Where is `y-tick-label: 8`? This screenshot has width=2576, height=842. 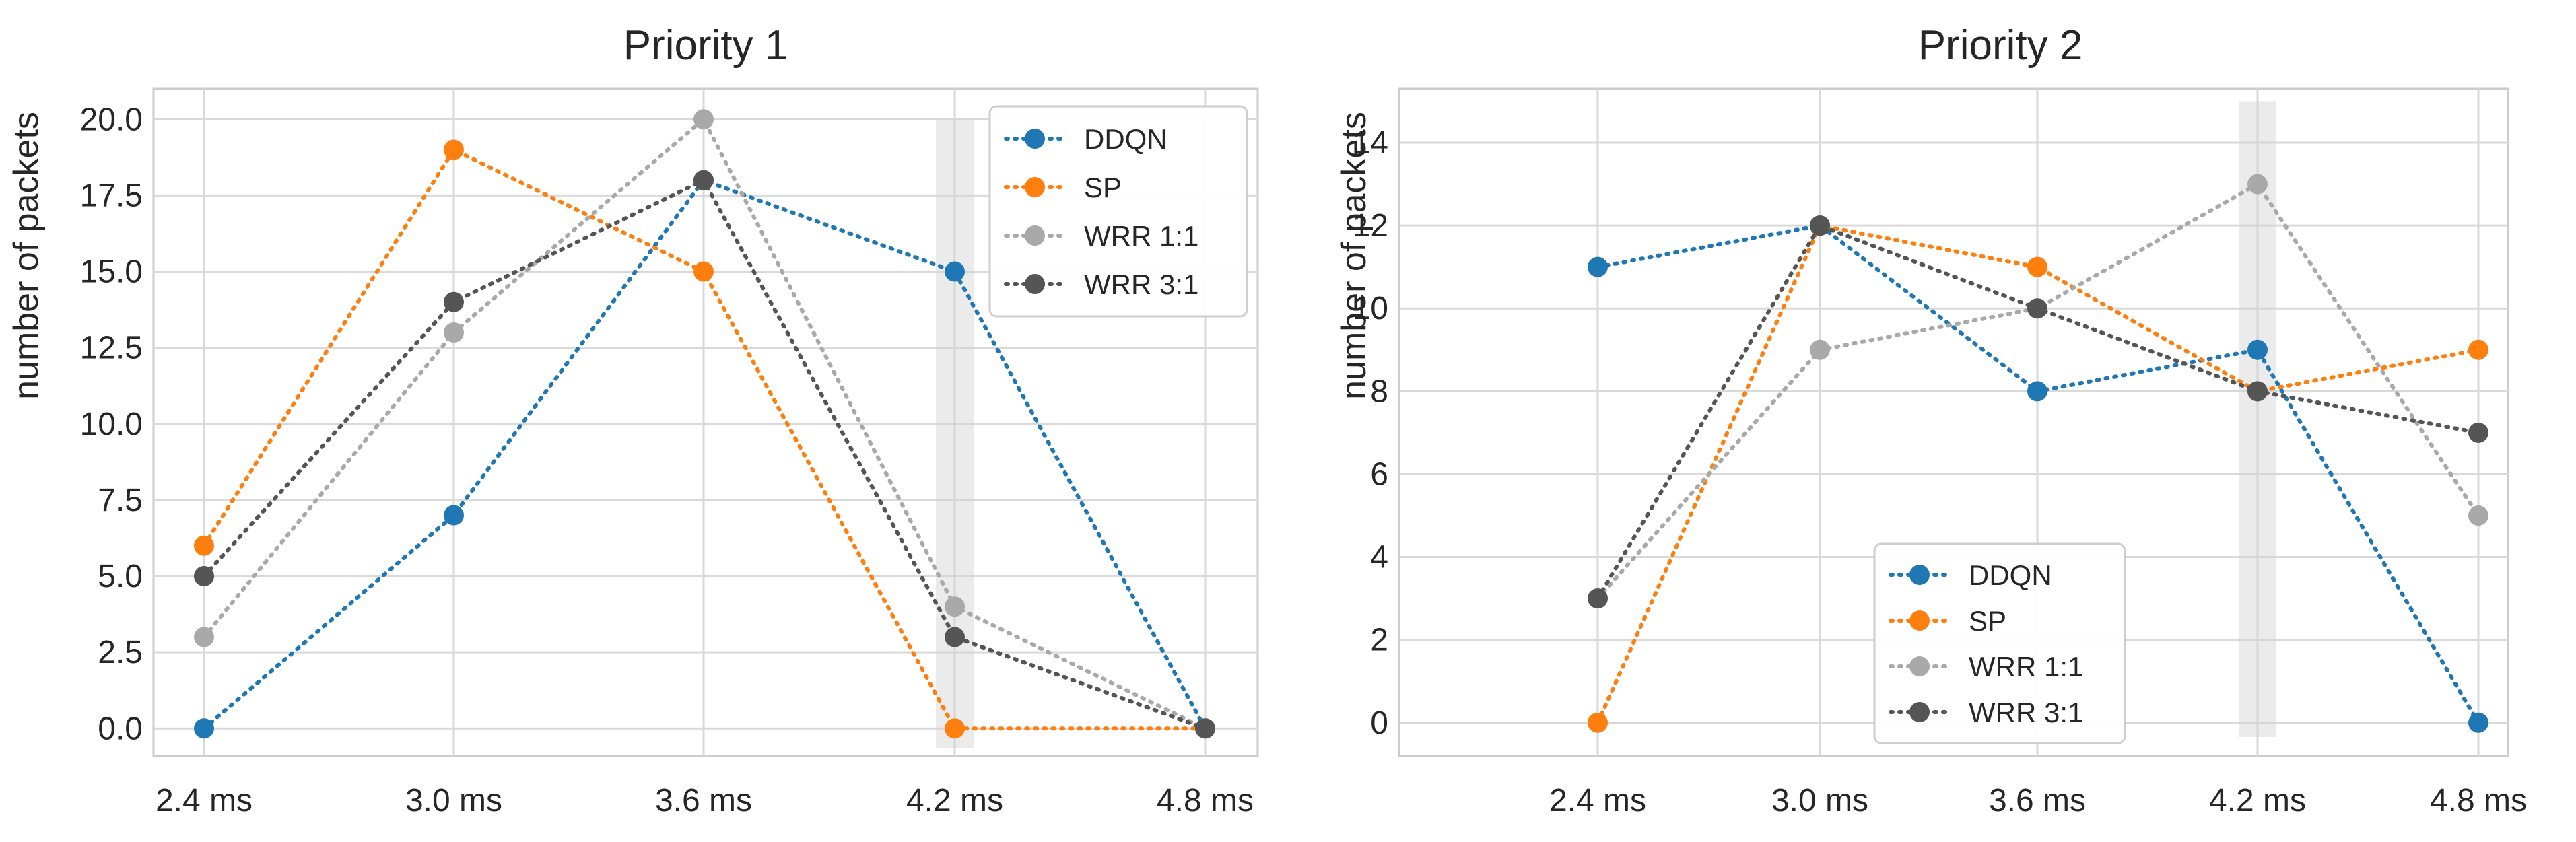 y-tick-label: 8 is located at coordinates (1379, 391).